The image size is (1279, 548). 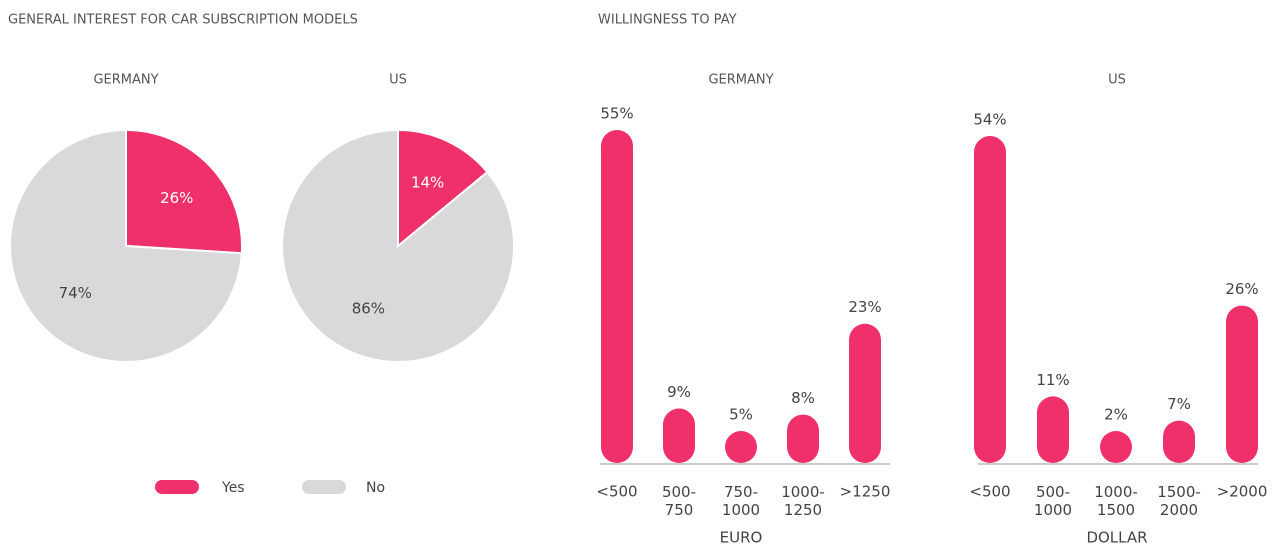 What do you see at coordinates (375, 488) in the screenshot?
I see `legend-label: No` at bounding box center [375, 488].